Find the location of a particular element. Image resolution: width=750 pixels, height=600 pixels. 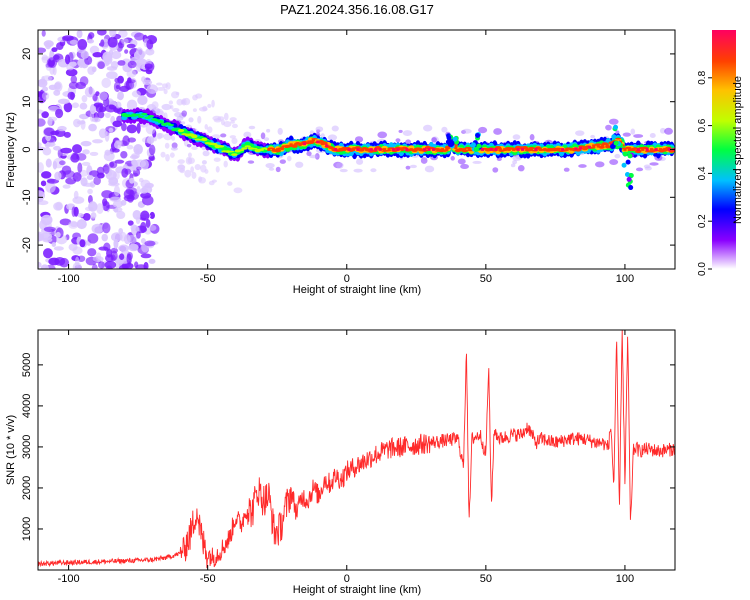

snr-y-tick-label: 5000 is located at coordinates (27, 365).